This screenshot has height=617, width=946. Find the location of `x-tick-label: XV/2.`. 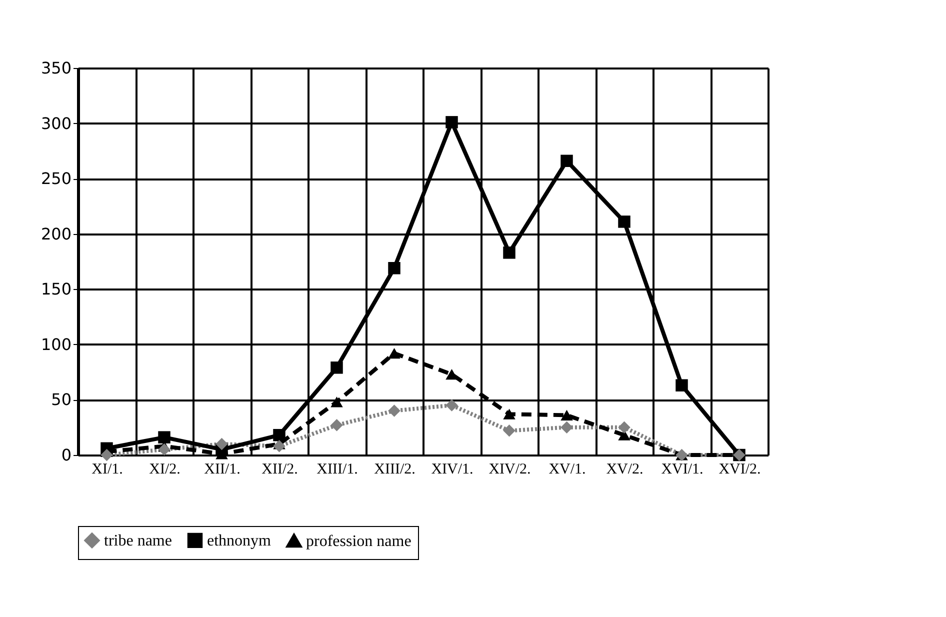

x-tick-label: XV/2. is located at coordinates (625, 470).